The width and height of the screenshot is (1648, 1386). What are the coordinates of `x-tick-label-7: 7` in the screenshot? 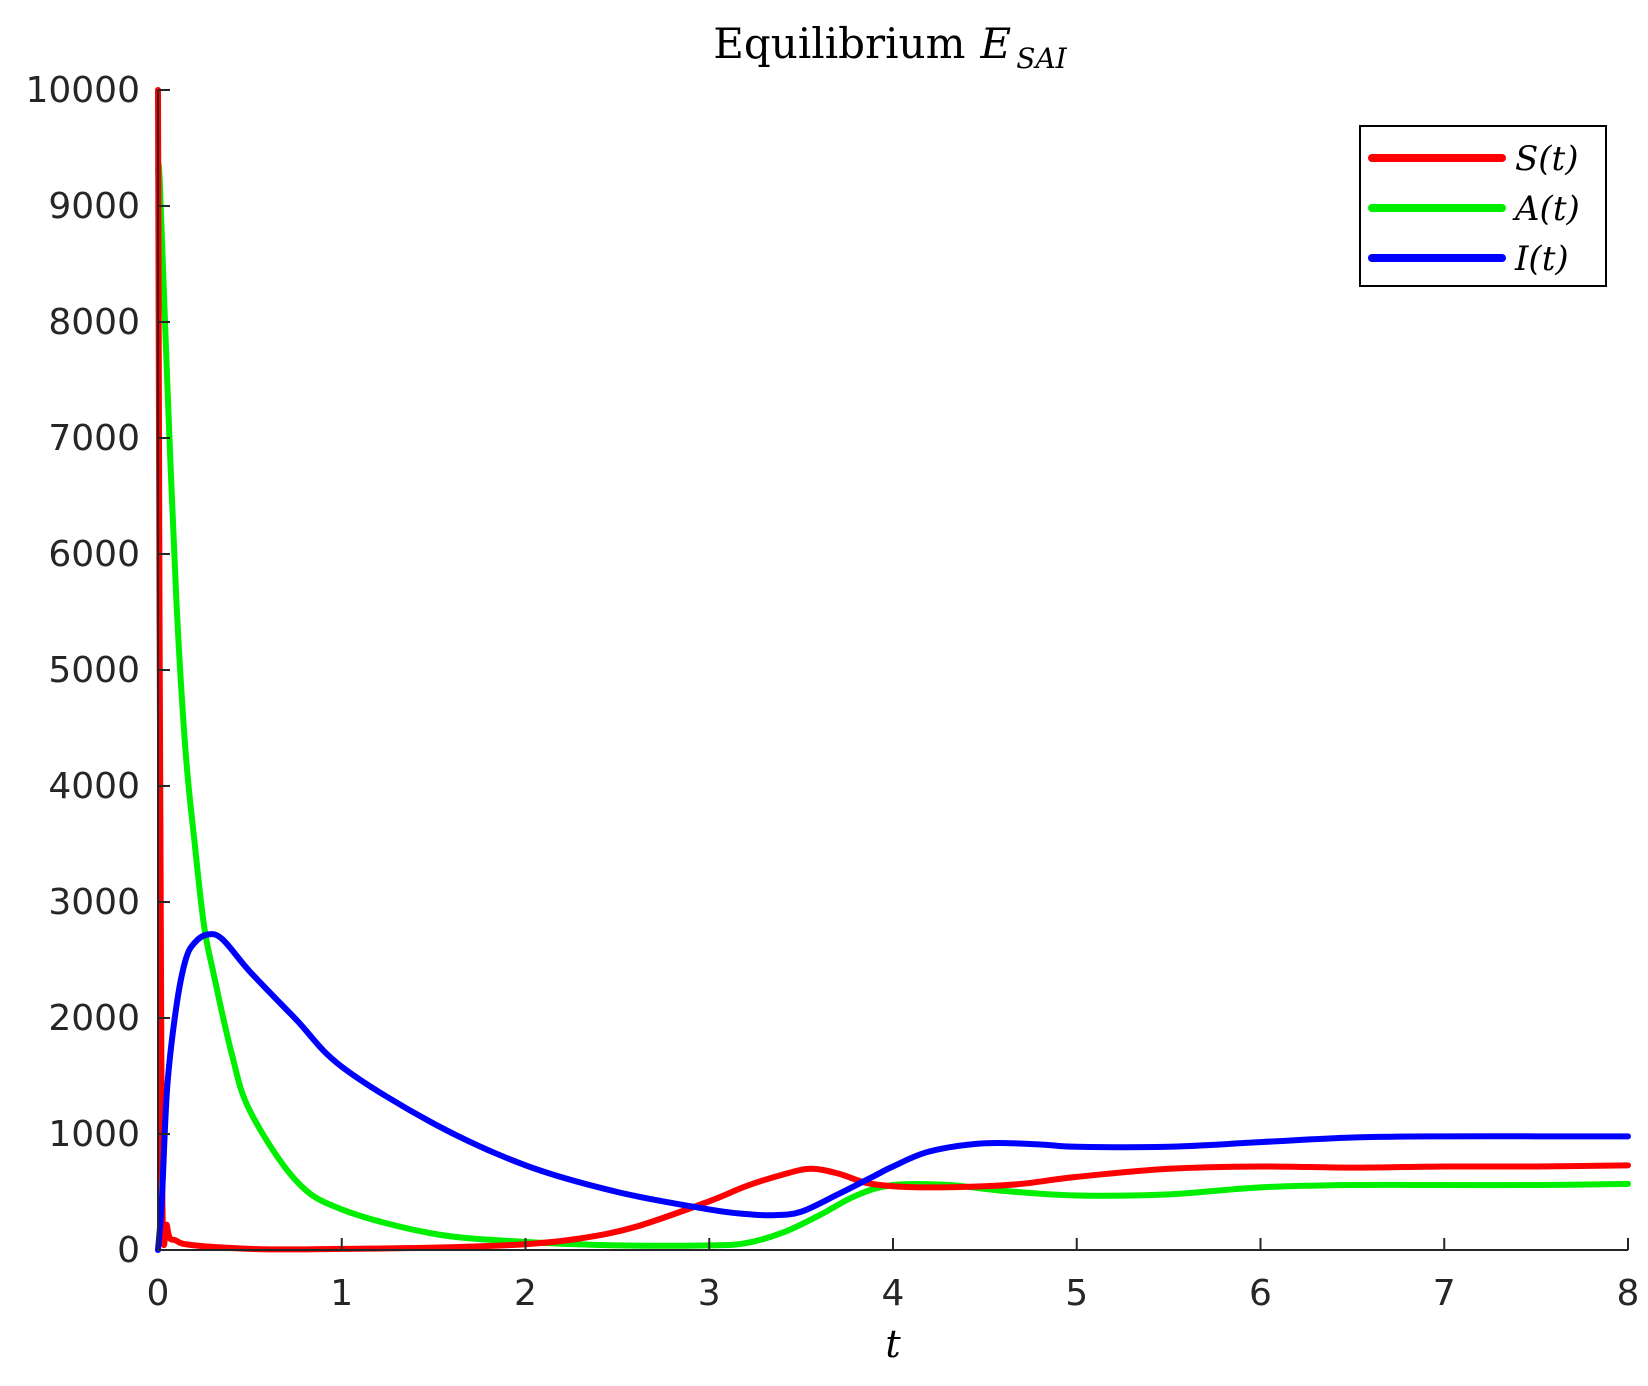 It's located at (1444, 1293).